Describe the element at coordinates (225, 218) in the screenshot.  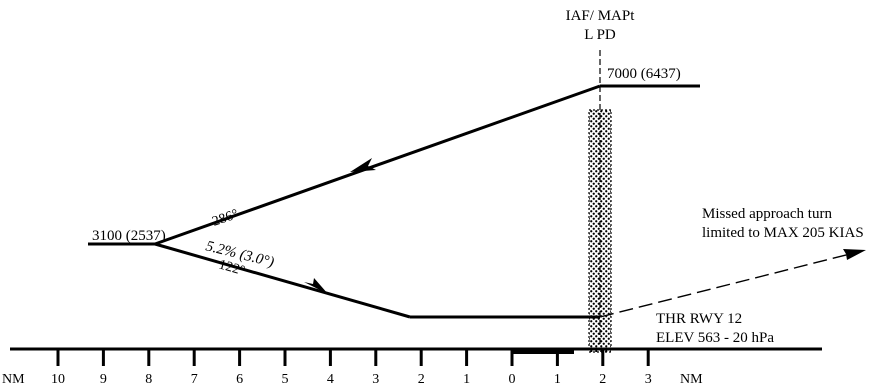
I see `outbound-course-label: 286°` at that location.